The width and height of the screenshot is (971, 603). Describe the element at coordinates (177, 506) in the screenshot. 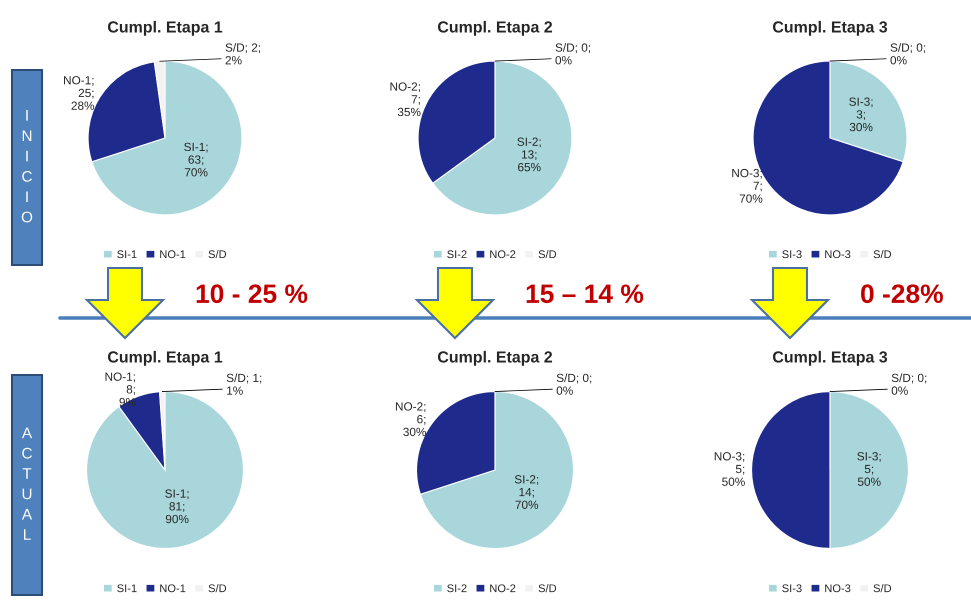

I see `data-label: SI-1; 81; 90%` at that location.